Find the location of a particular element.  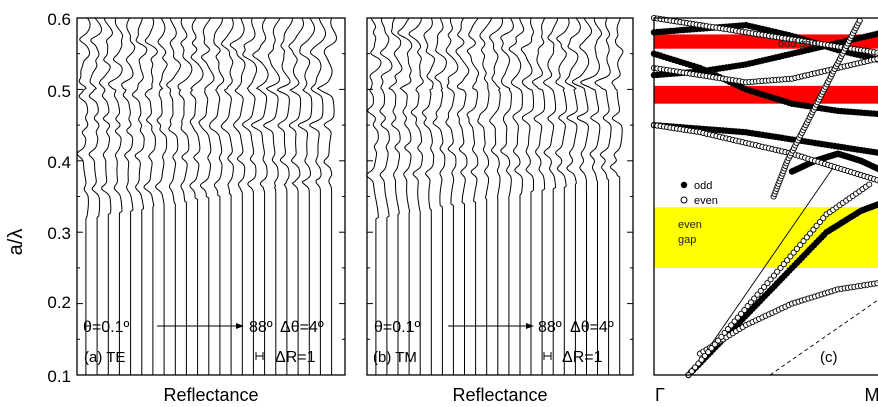

legend-marker-even is located at coordinates (684, 200).